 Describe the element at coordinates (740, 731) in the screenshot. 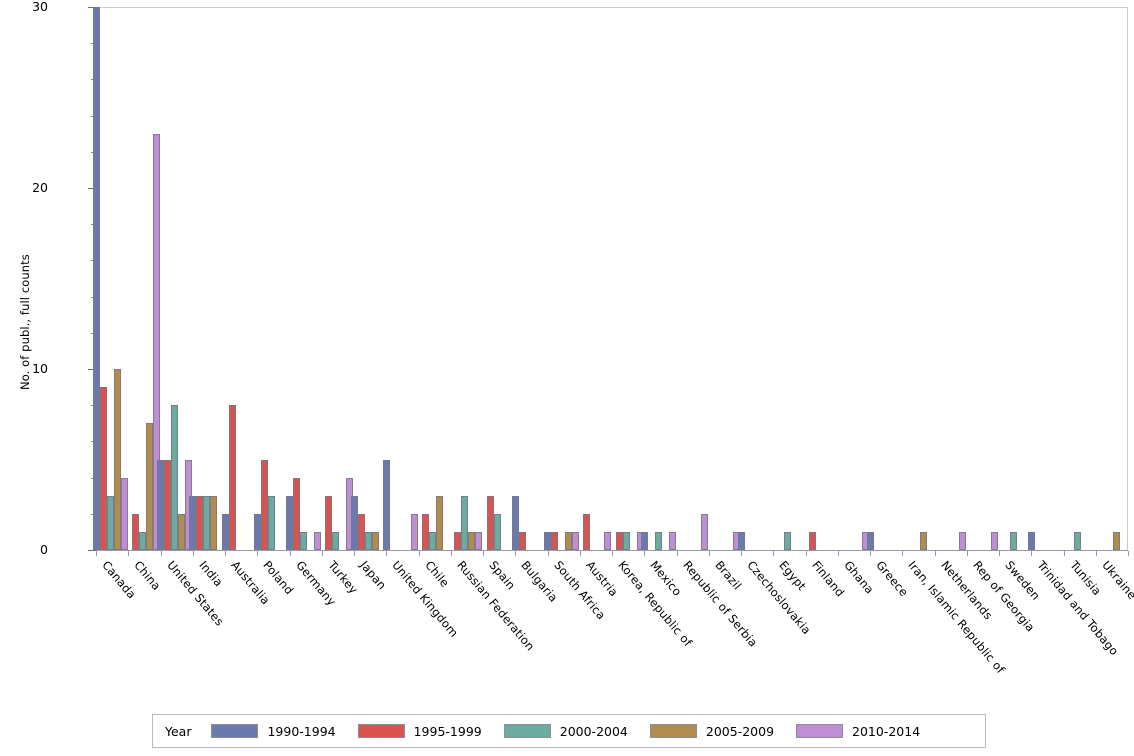

I see `legend-label: 2005-2009` at that location.